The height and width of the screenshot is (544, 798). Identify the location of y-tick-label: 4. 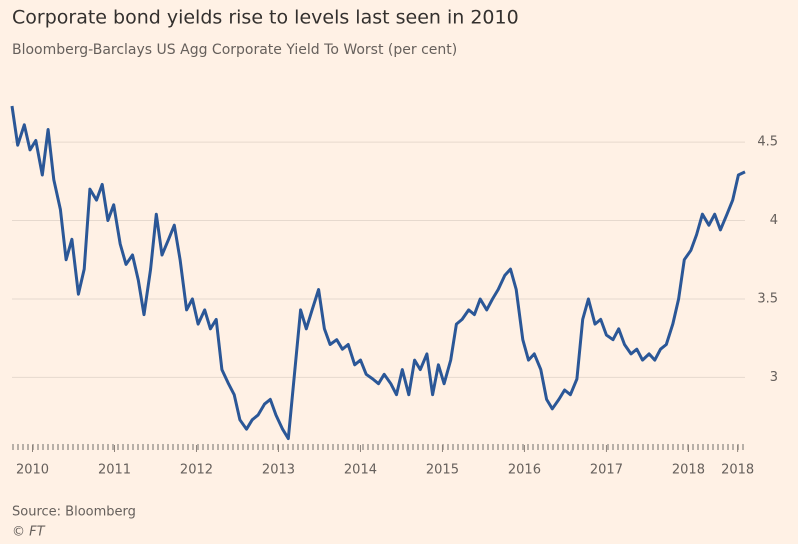
(774, 220).